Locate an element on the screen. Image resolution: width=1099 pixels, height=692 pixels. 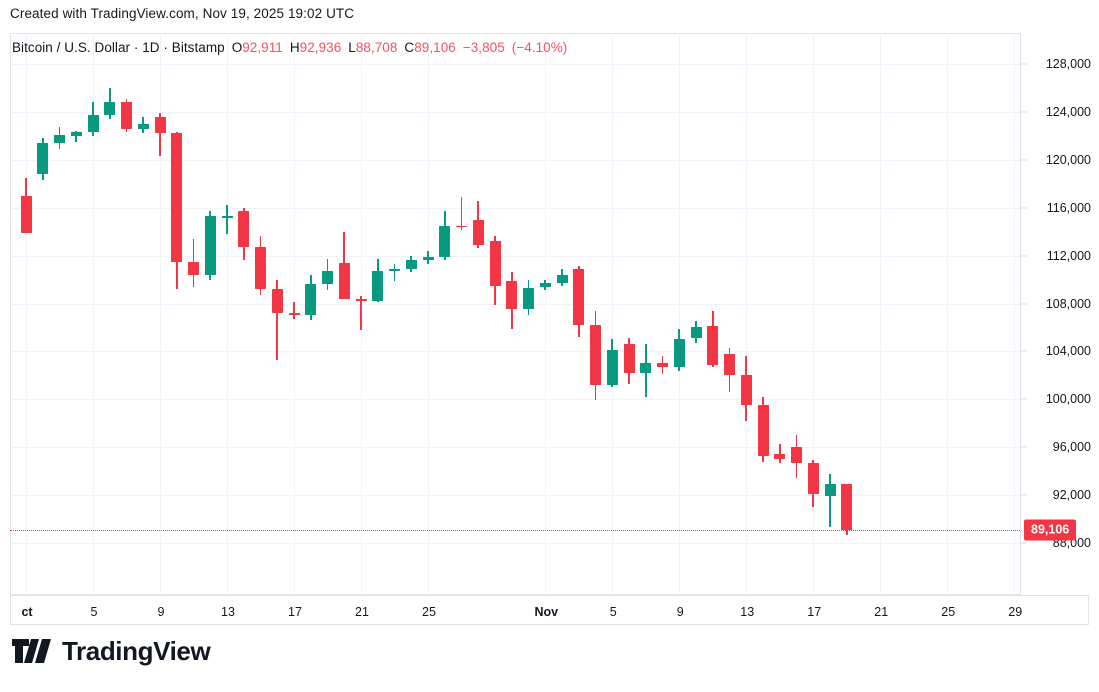
legend-close-key: C is located at coordinates (409, 47).